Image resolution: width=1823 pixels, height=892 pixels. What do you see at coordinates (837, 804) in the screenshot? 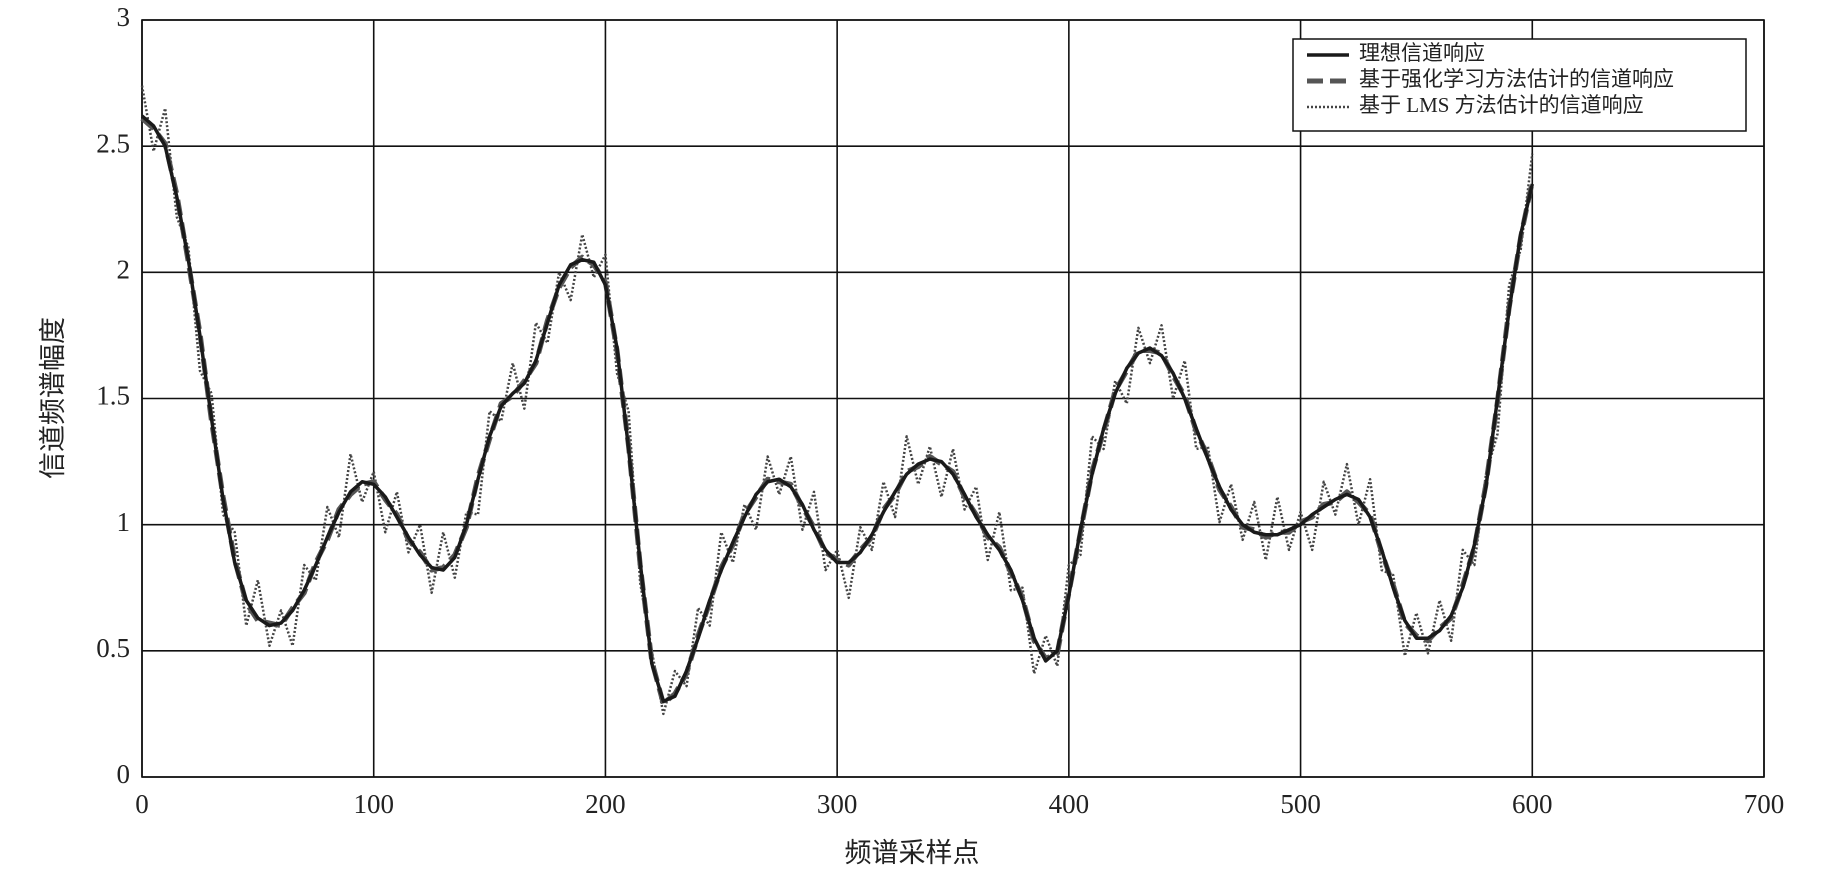
I see `x-tick-label: 300` at bounding box center [837, 804].